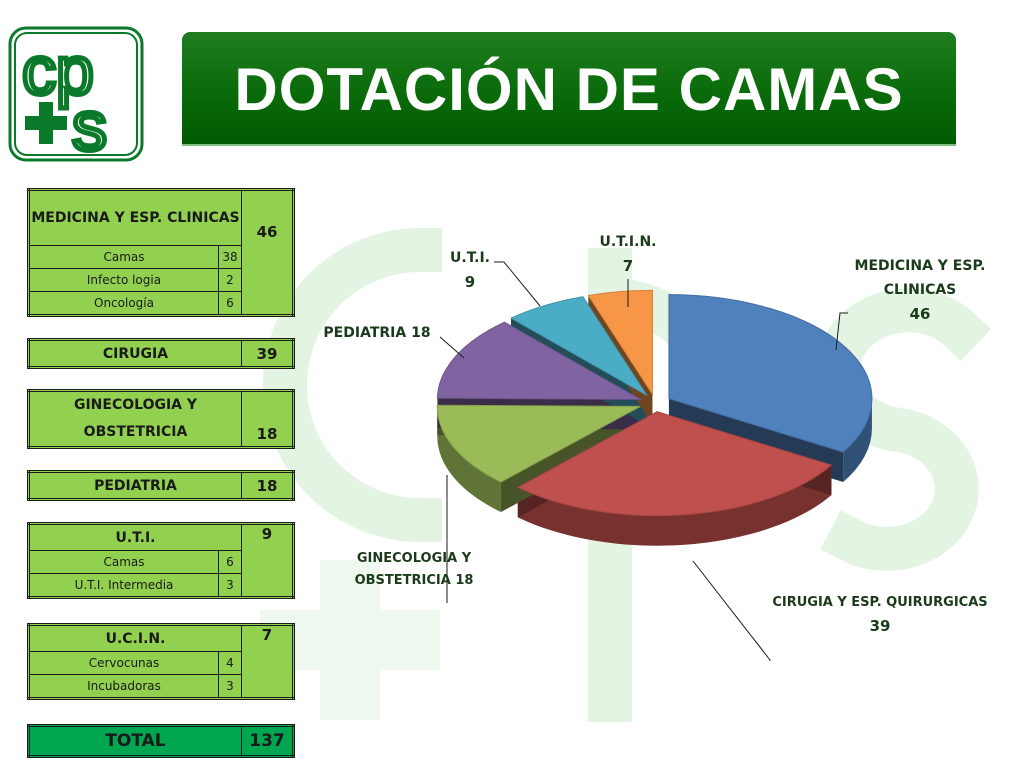 The width and height of the screenshot is (1024, 768). I want to click on svg-text: cp, so click(58, 71).